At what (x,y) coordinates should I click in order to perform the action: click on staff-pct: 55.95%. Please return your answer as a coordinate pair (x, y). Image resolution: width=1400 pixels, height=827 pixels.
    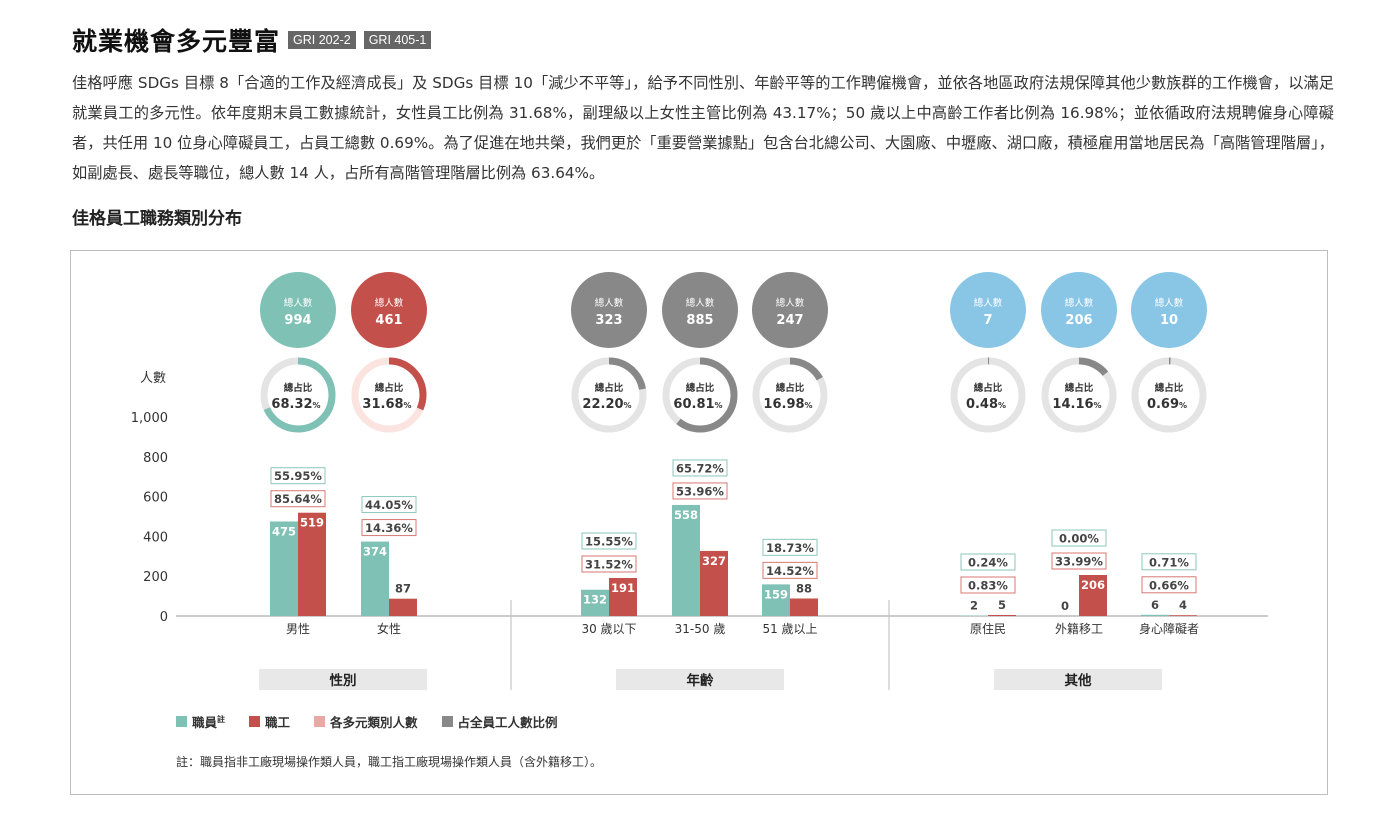
    Looking at the image, I should click on (298, 476).